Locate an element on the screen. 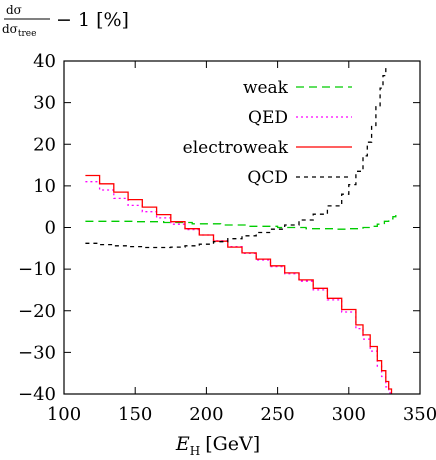  x-tick-label: 350 is located at coordinates (419, 414).